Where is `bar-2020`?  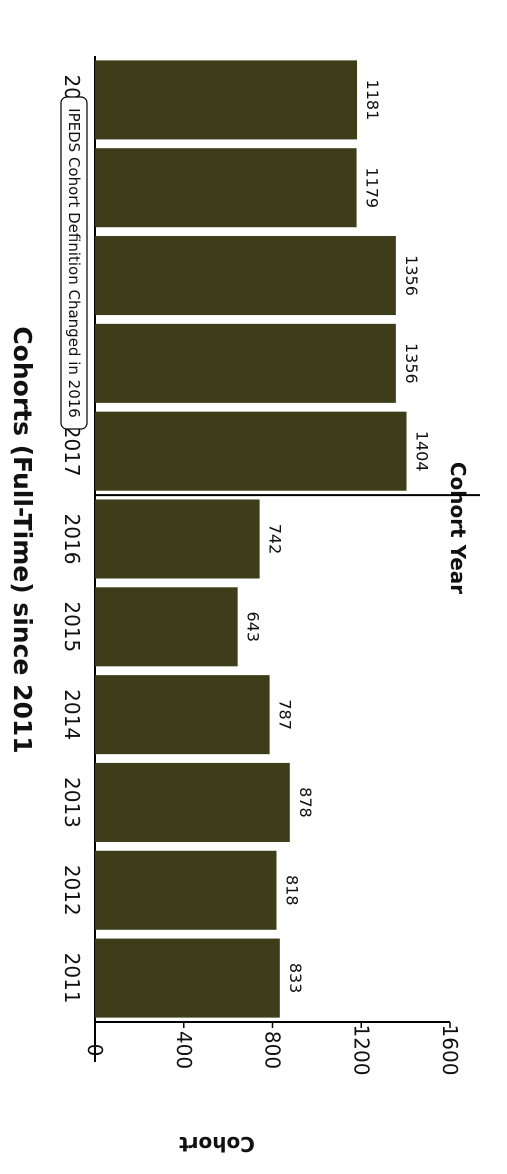
bar-2020 is located at coordinates (225, 188).